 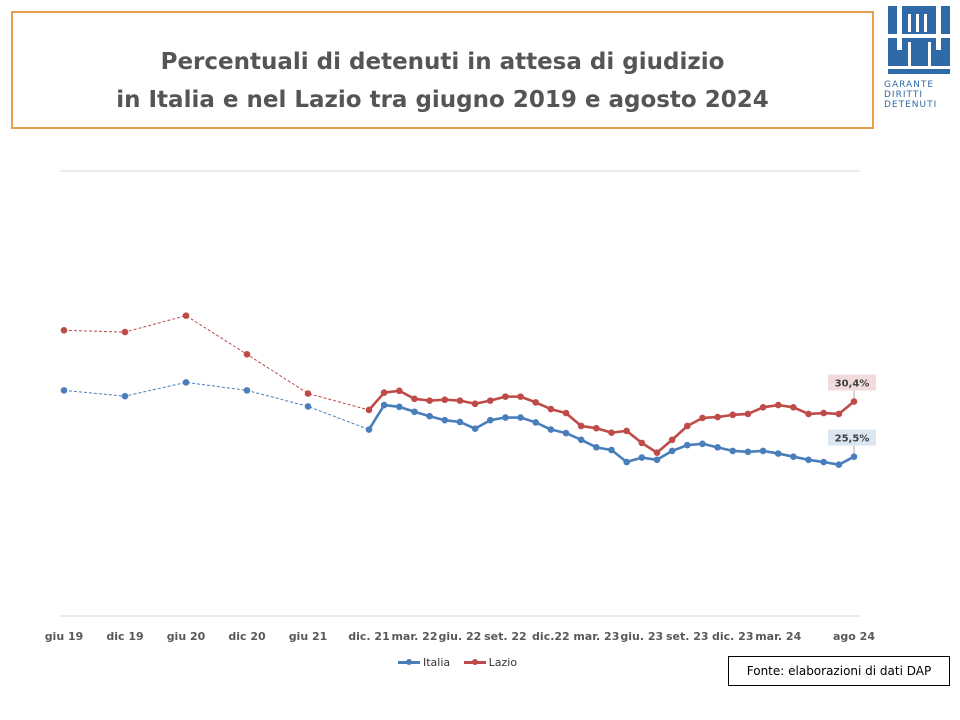 I want to click on x-tick-label: mar. 23, so click(x=596, y=636).